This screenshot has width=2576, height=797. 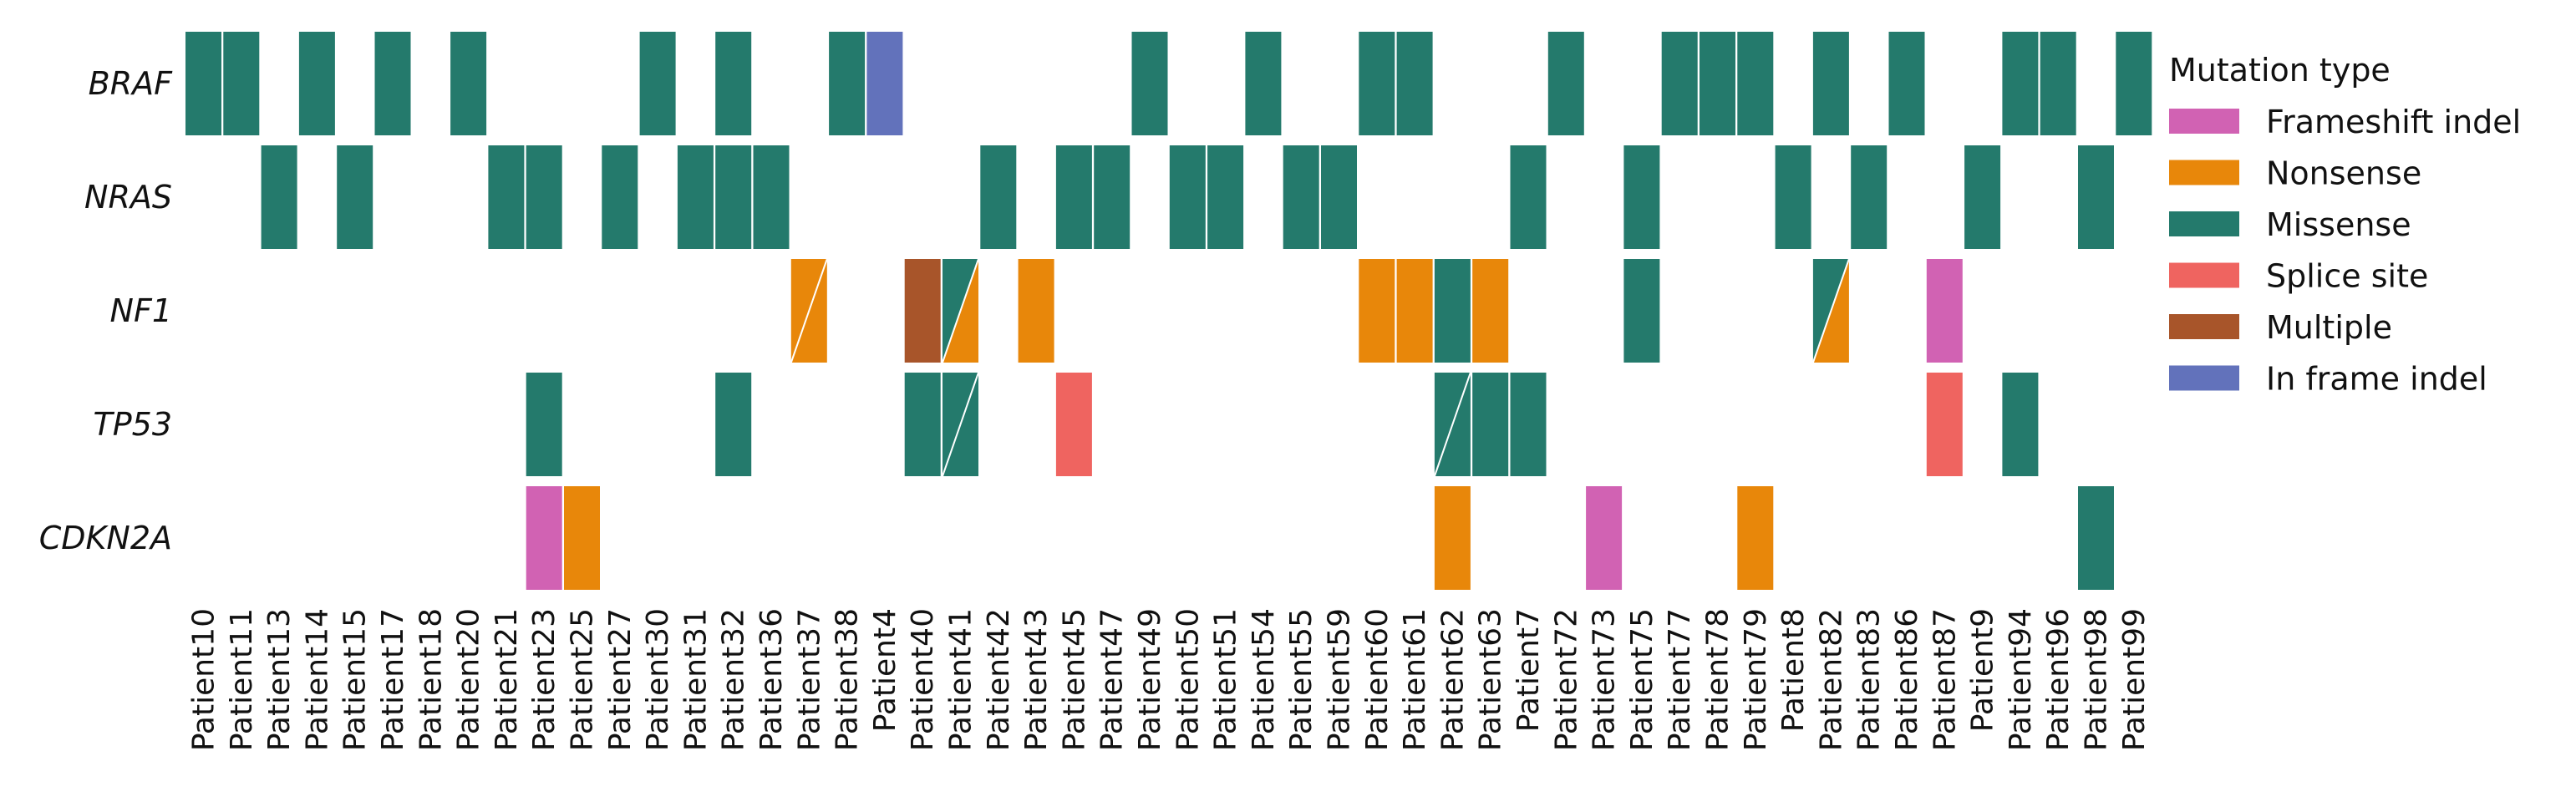 What do you see at coordinates (1226, 679) in the screenshot?
I see `tick-label-patient51: Patient51` at bounding box center [1226, 679].